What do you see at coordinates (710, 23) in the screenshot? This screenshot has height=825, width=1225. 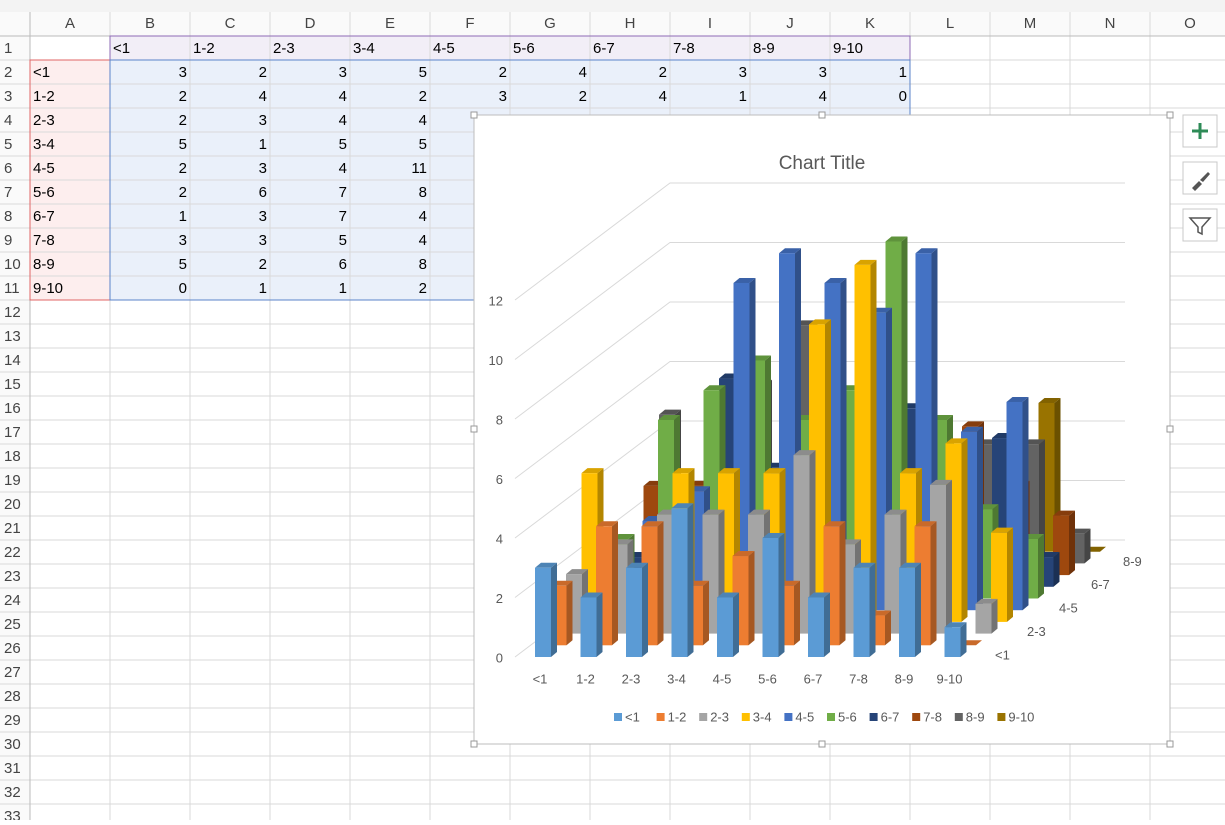 I see `column-letter: I` at bounding box center [710, 23].